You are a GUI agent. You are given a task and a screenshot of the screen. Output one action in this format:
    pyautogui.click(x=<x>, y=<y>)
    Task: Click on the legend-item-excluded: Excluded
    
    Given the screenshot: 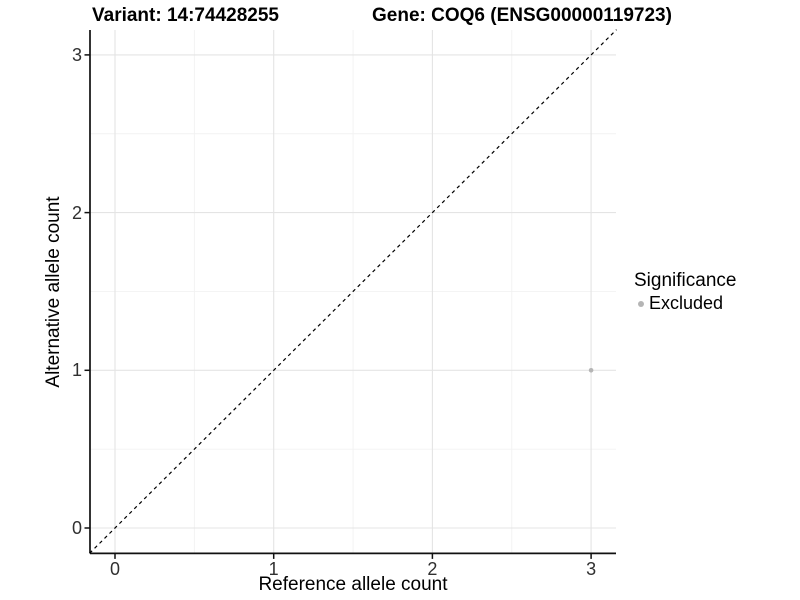 What is the action you would take?
    pyautogui.click(x=684, y=303)
    